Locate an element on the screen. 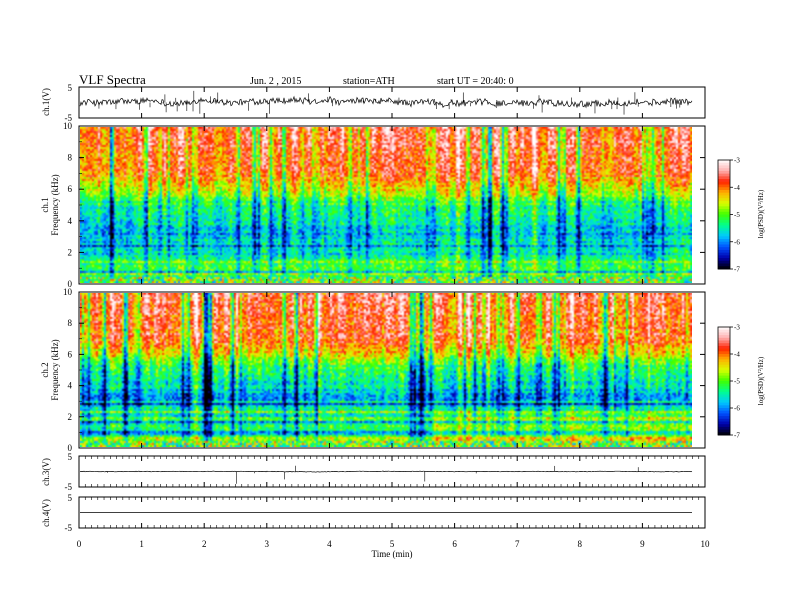 The height and width of the screenshot is (612, 792). frequency-tick-label: 10 is located at coordinates (68, 126).